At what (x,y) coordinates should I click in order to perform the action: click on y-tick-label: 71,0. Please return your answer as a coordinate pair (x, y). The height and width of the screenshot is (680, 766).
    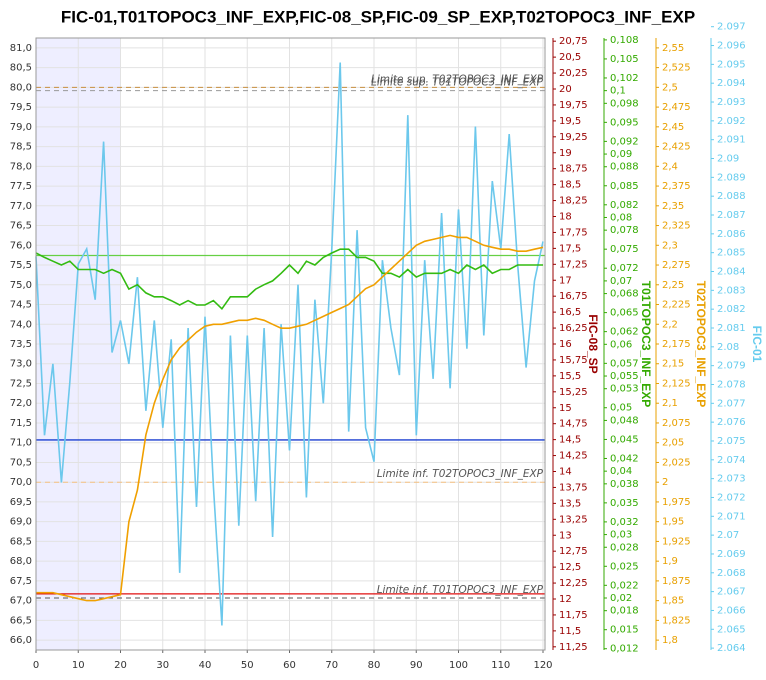
    Looking at the image, I should click on (21, 443).